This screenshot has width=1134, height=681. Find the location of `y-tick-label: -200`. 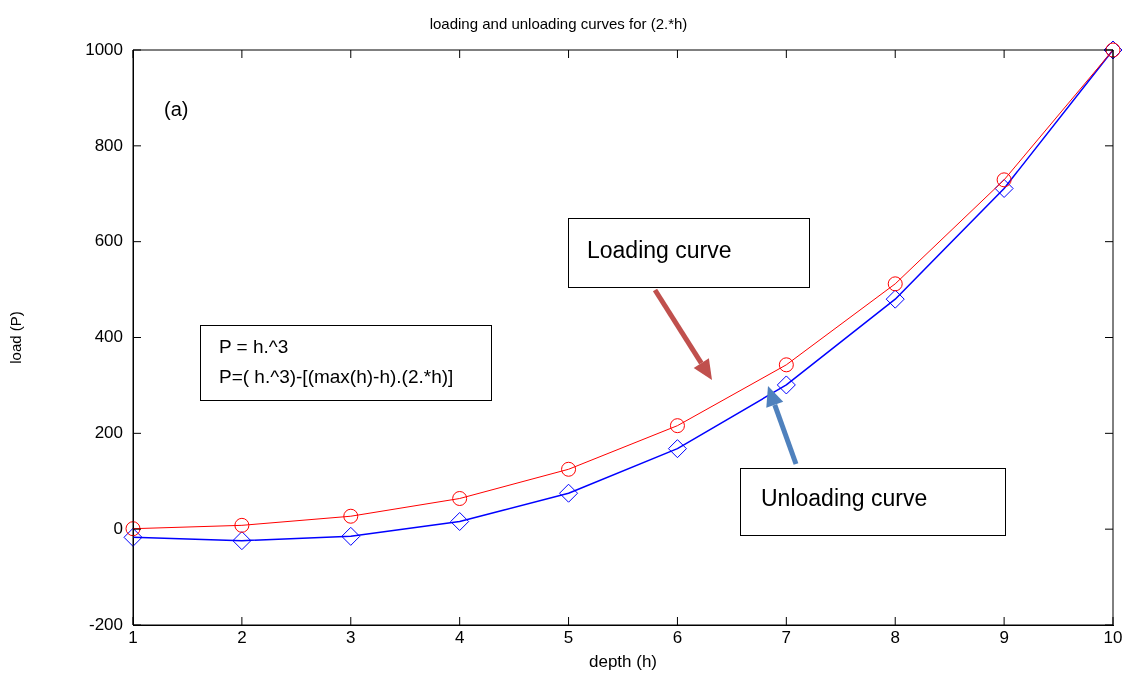

y-tick-label: -200 is located at coordinates (105, 624).